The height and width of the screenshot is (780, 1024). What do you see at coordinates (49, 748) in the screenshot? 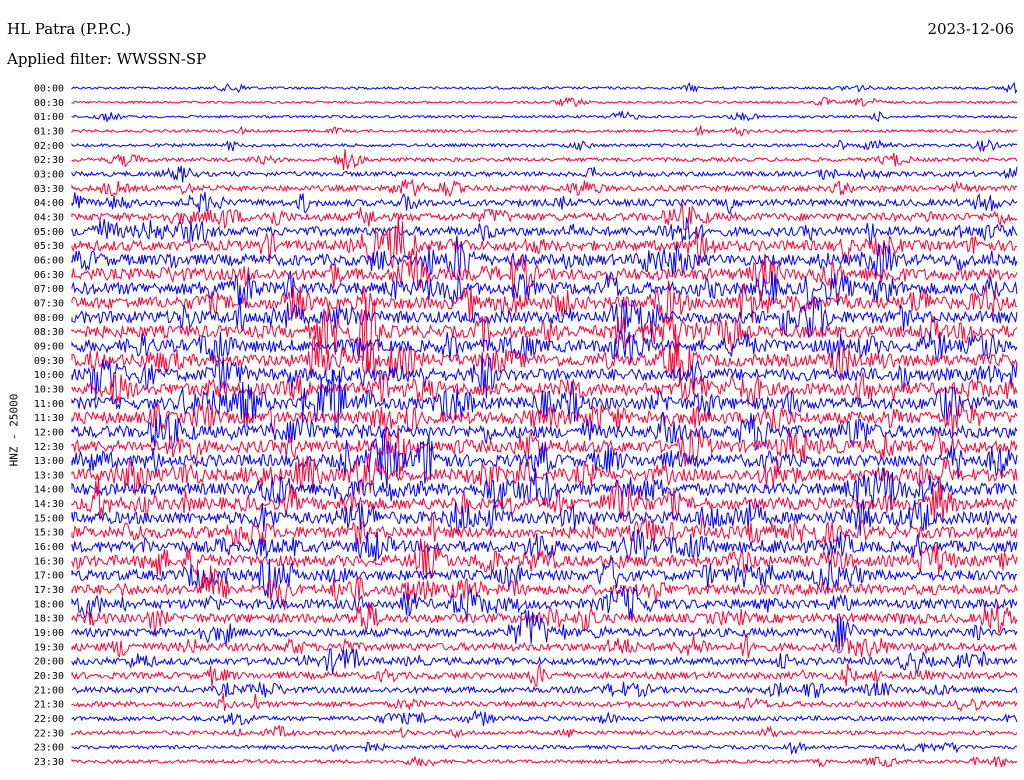
I see `row-time-label: 23:00` at bounding box center [49, 748].